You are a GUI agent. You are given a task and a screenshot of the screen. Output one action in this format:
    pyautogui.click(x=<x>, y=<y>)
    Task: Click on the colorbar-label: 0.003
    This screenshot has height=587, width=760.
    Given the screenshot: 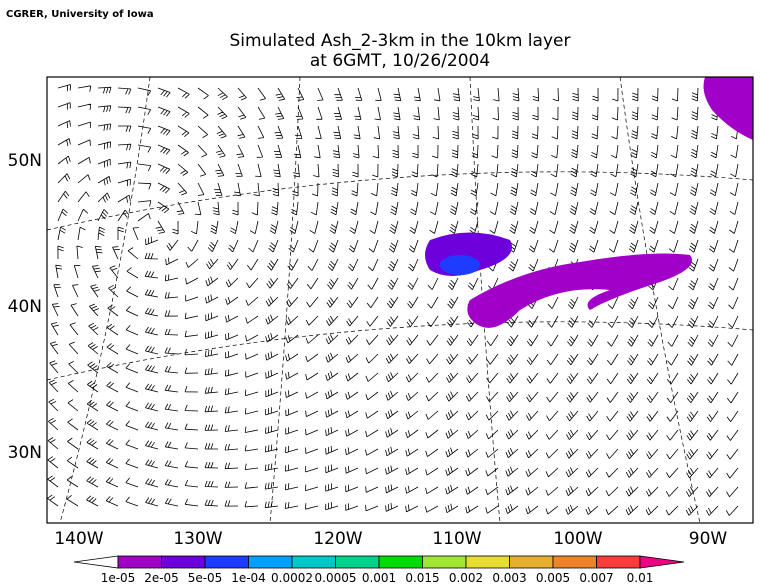 What is the action you would take?
    pyautogui.click(x=509, y=578)
    